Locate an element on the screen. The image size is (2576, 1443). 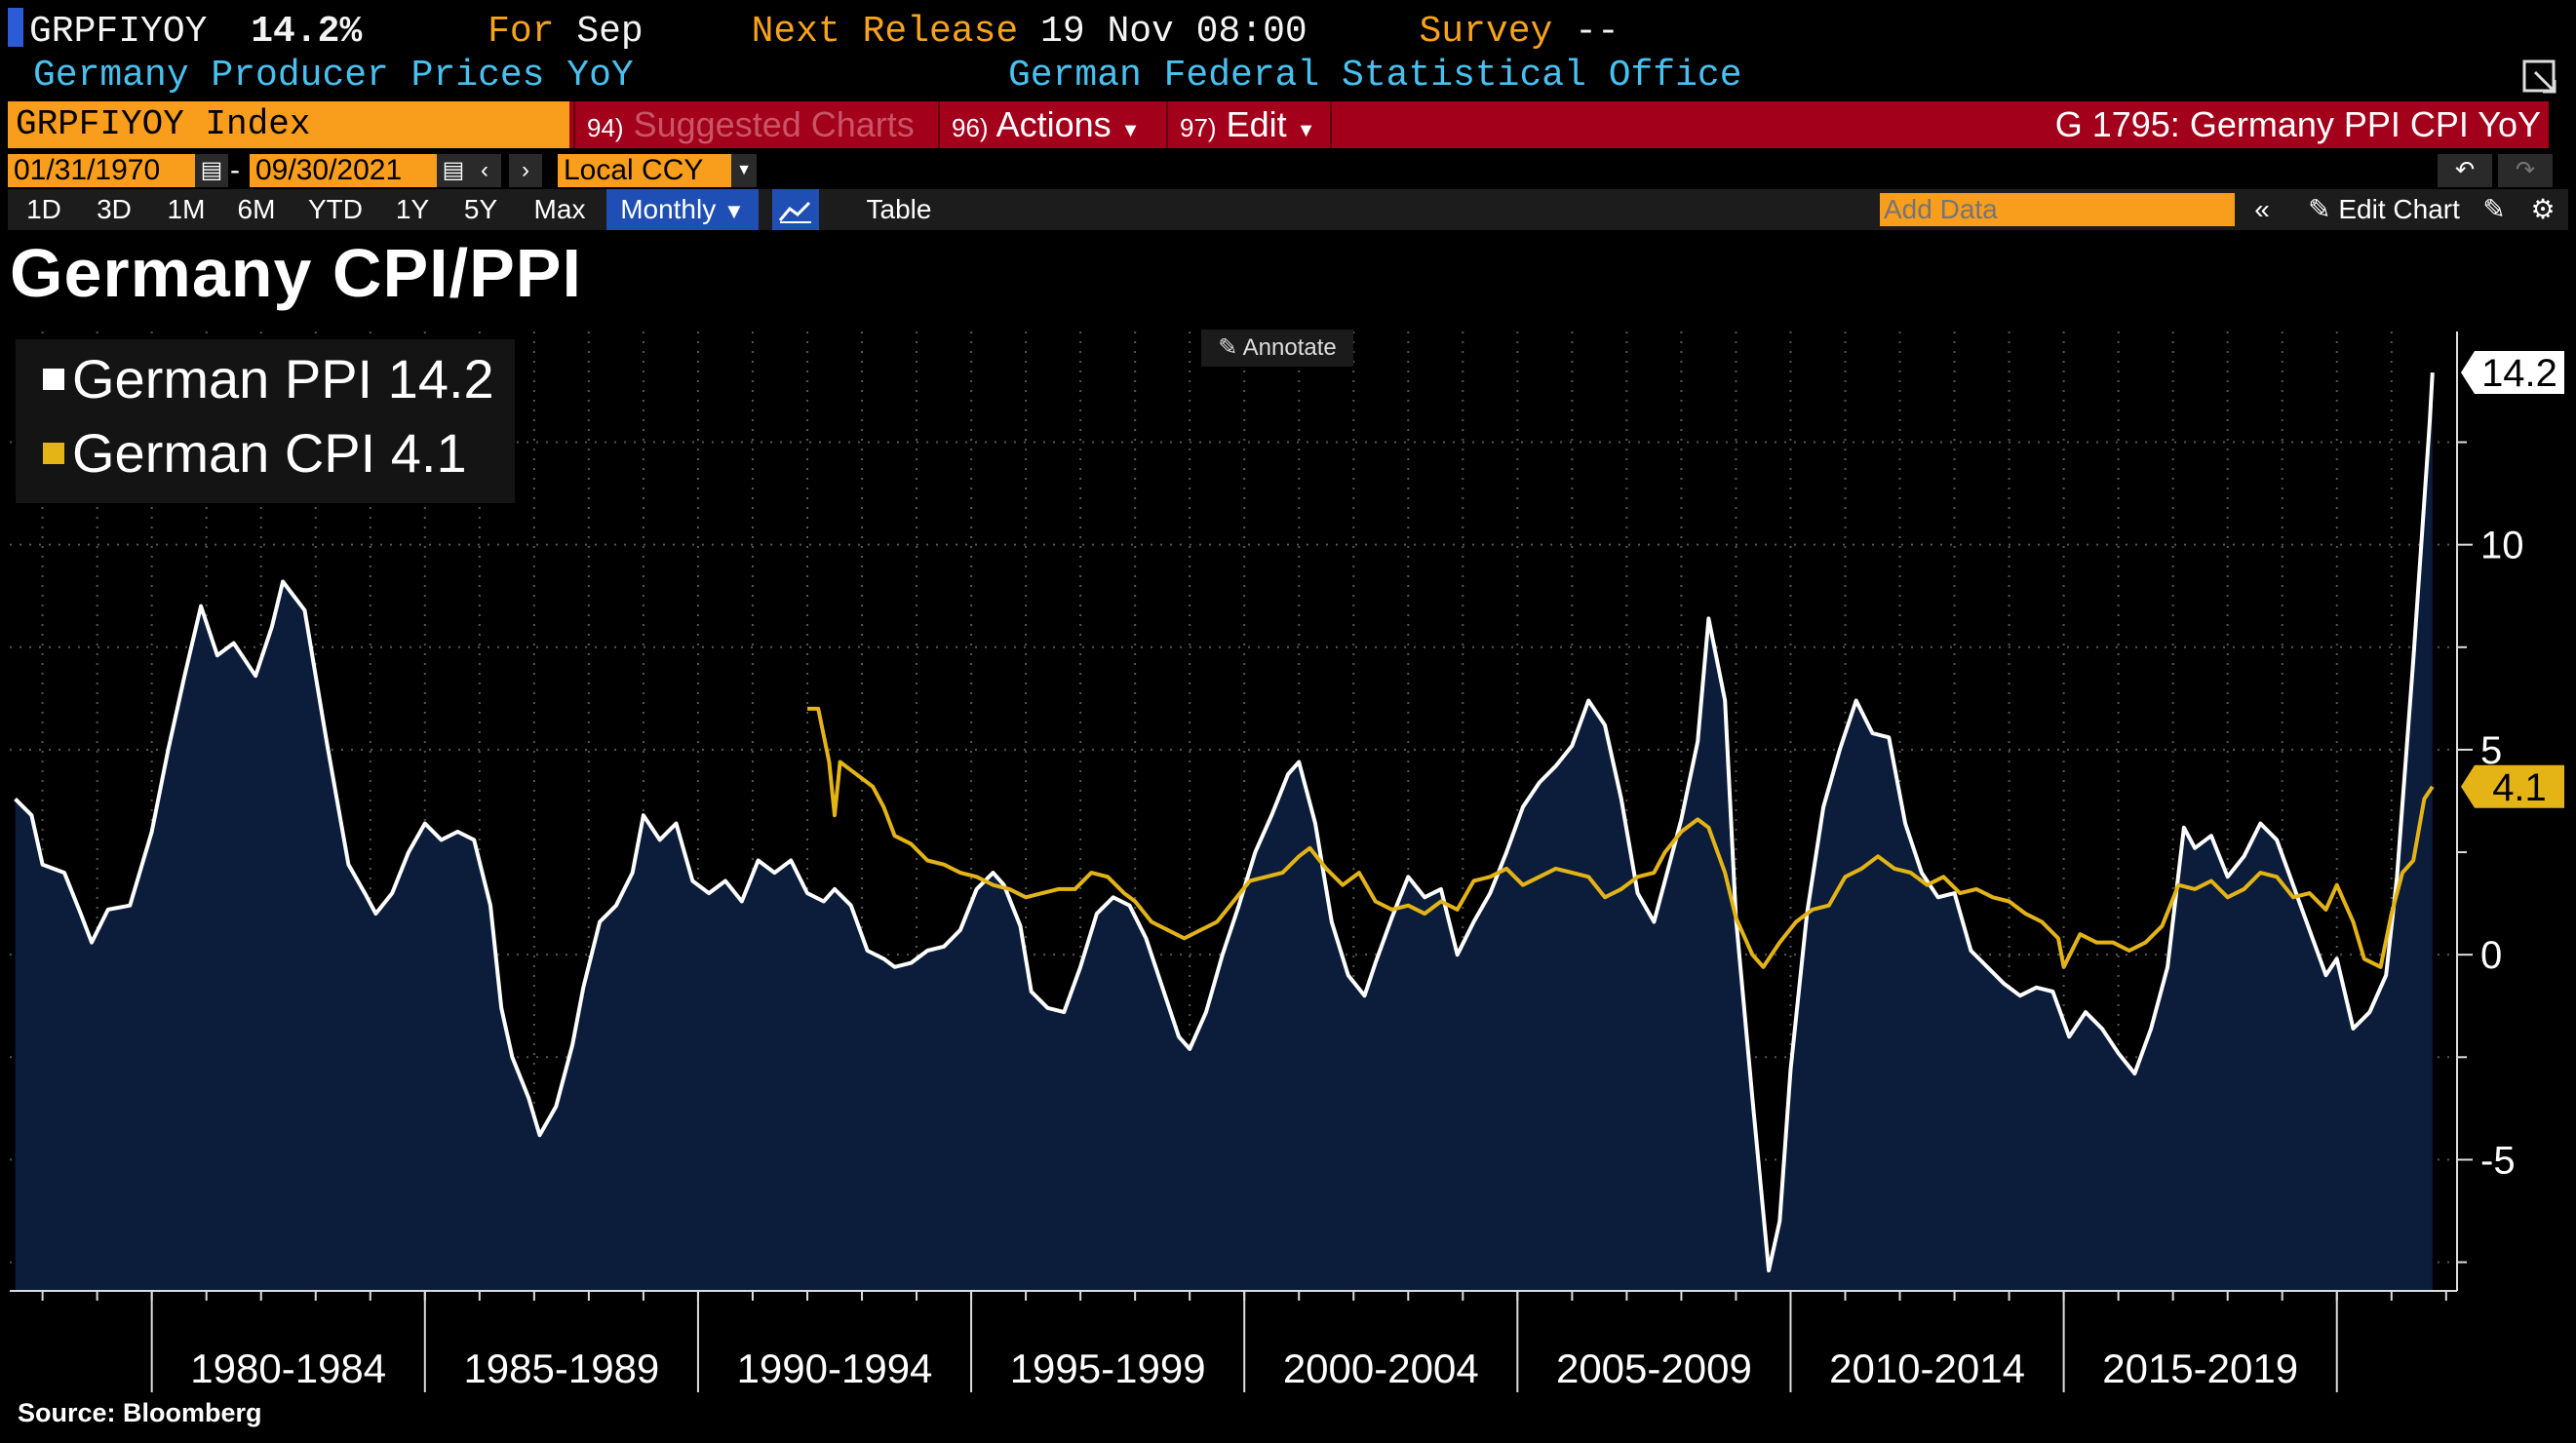
legend-item-cpi: German CPI 4.1 is located at coordinates (255, 453).